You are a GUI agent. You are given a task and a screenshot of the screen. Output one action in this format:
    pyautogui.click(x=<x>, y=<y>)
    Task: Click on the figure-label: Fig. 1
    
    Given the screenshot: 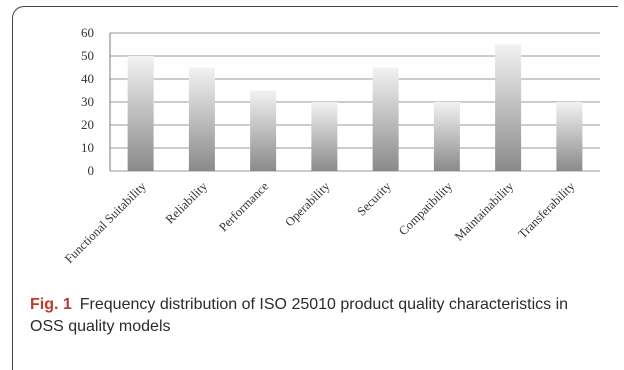 What is the action you would take?
    pyautogui.click(x=51, y=304)
    